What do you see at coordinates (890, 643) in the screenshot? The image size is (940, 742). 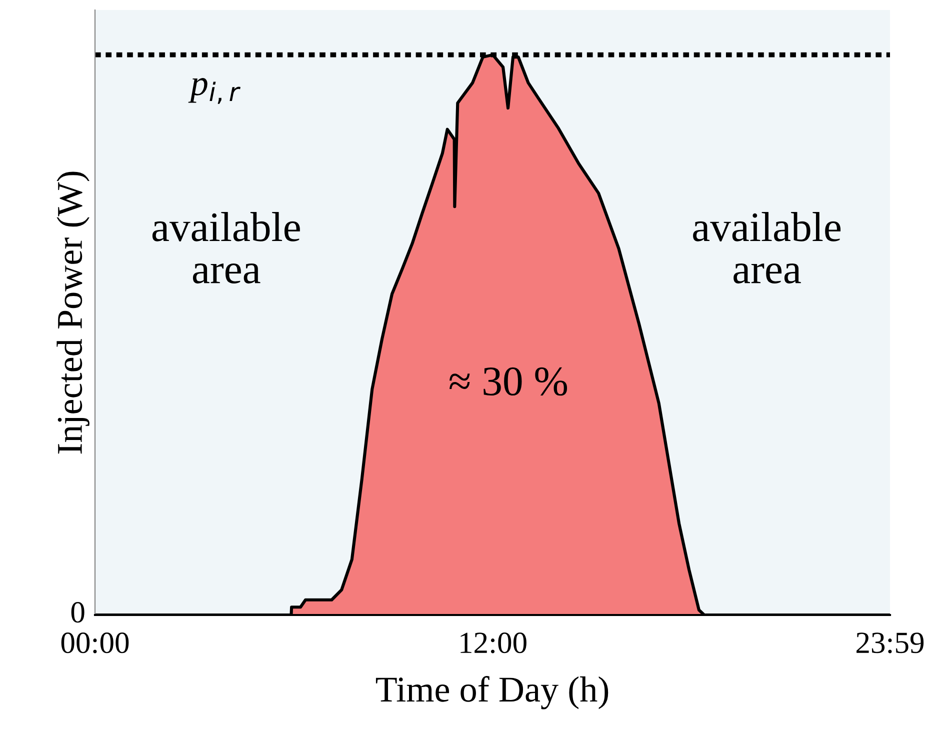 I see `x-tick-label: 23:59` at bounding box center [890, 643].